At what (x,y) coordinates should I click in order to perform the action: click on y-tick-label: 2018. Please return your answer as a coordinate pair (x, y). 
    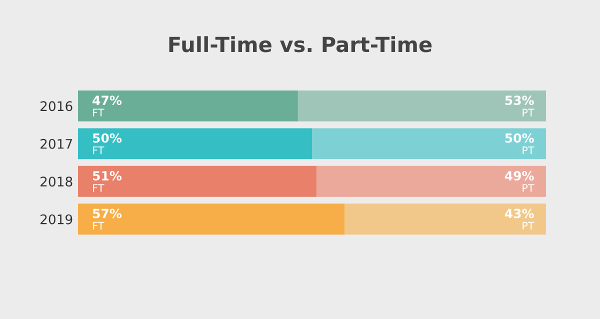
    Looking at the image, I should click on (56, 181).